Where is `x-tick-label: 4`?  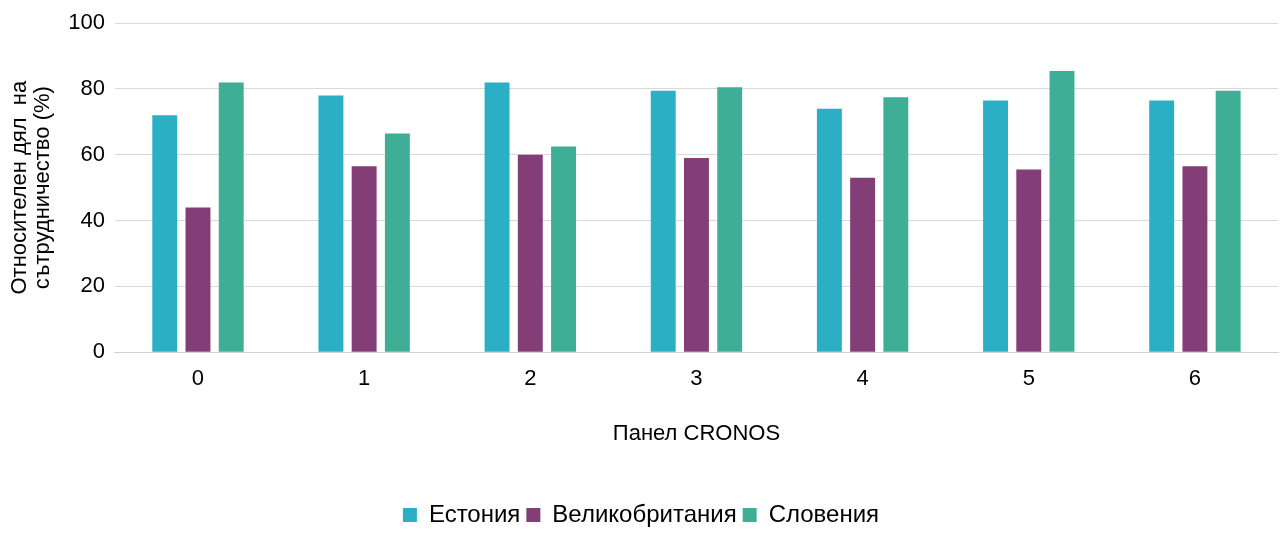 x-tick-label: 4 is located at coordinates (862, 378).